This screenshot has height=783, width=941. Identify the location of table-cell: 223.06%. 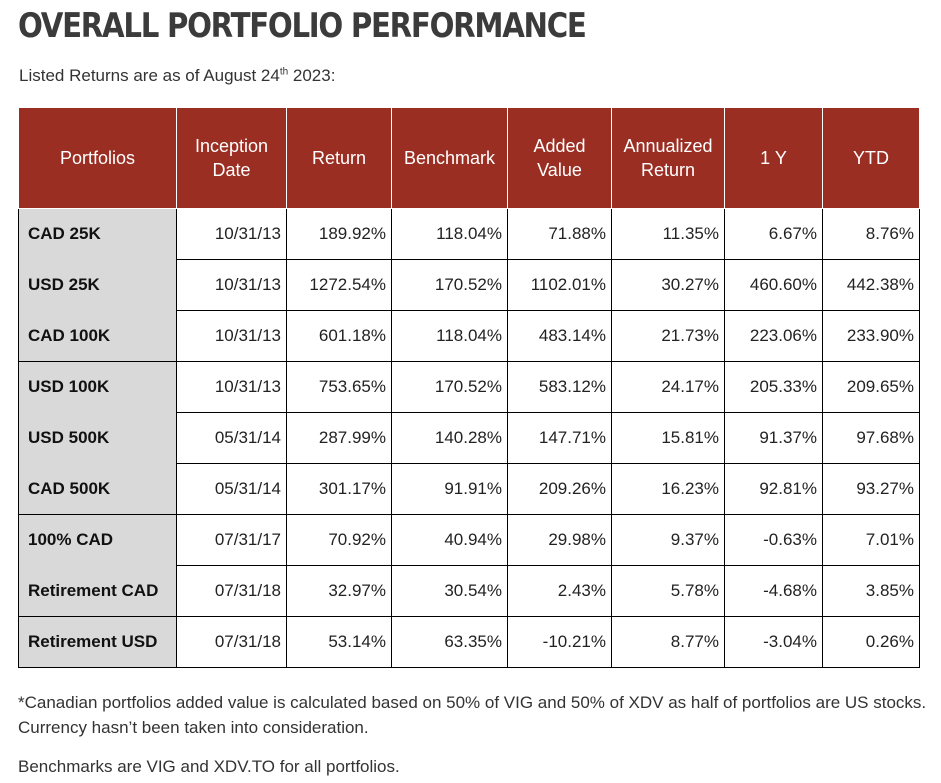
(773, 336).